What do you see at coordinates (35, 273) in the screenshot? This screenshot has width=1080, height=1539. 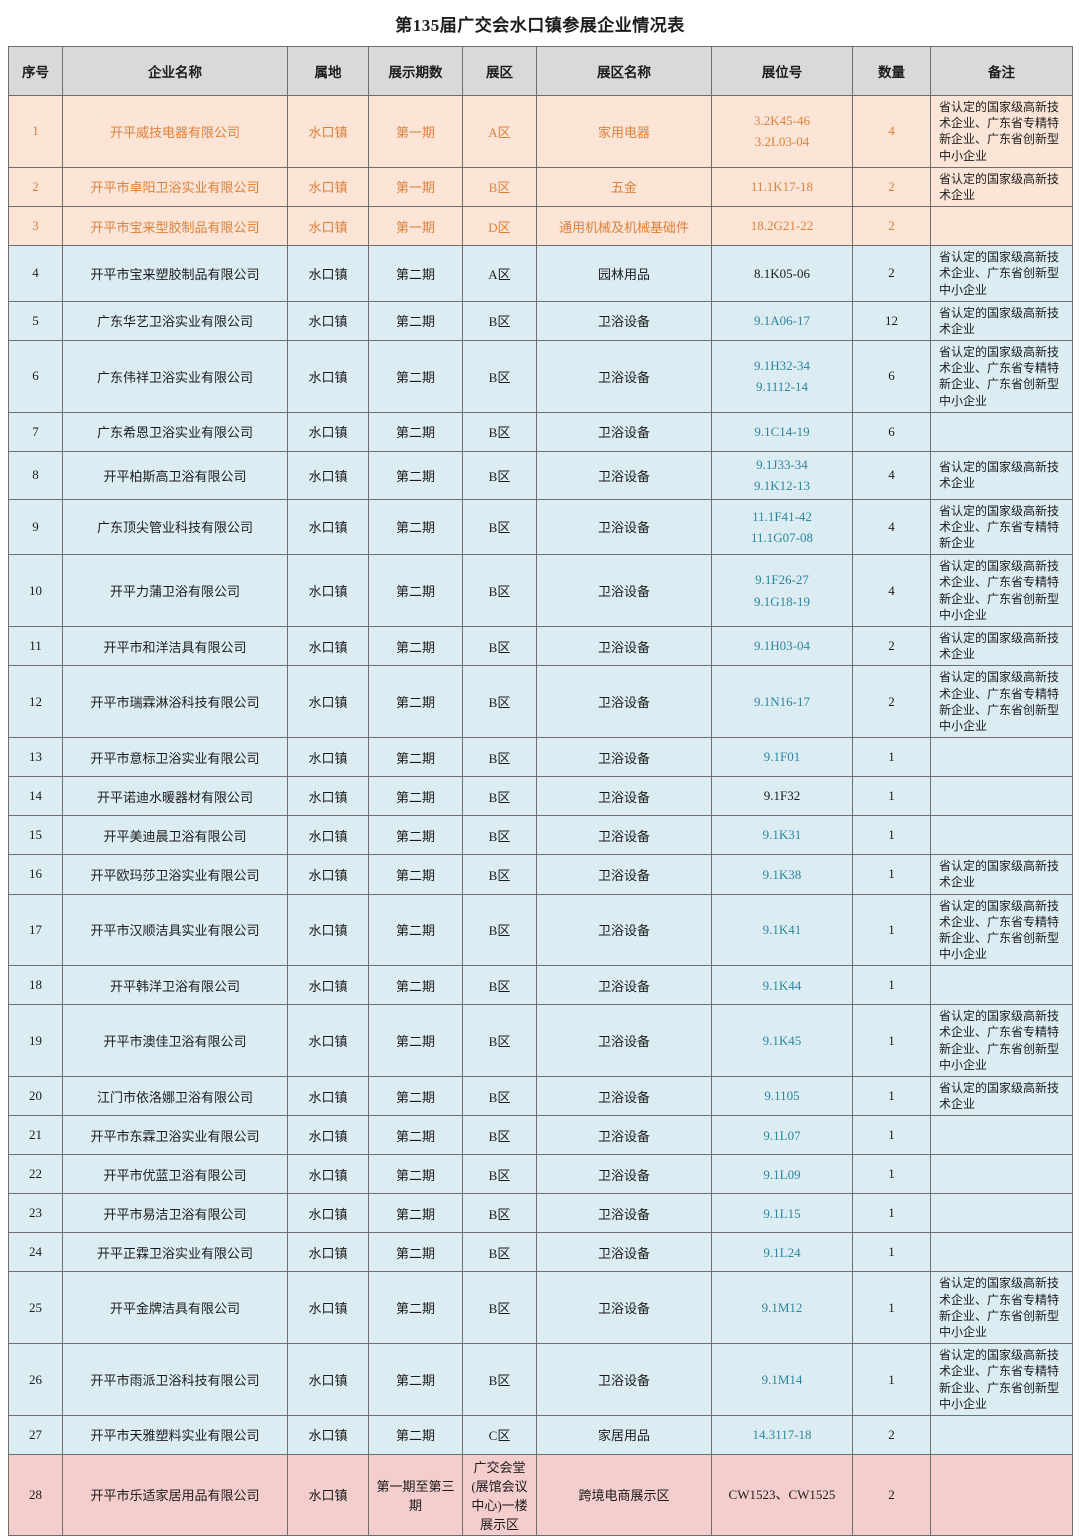 I see `cell-serial: 4` at bounding box center [35, 273].